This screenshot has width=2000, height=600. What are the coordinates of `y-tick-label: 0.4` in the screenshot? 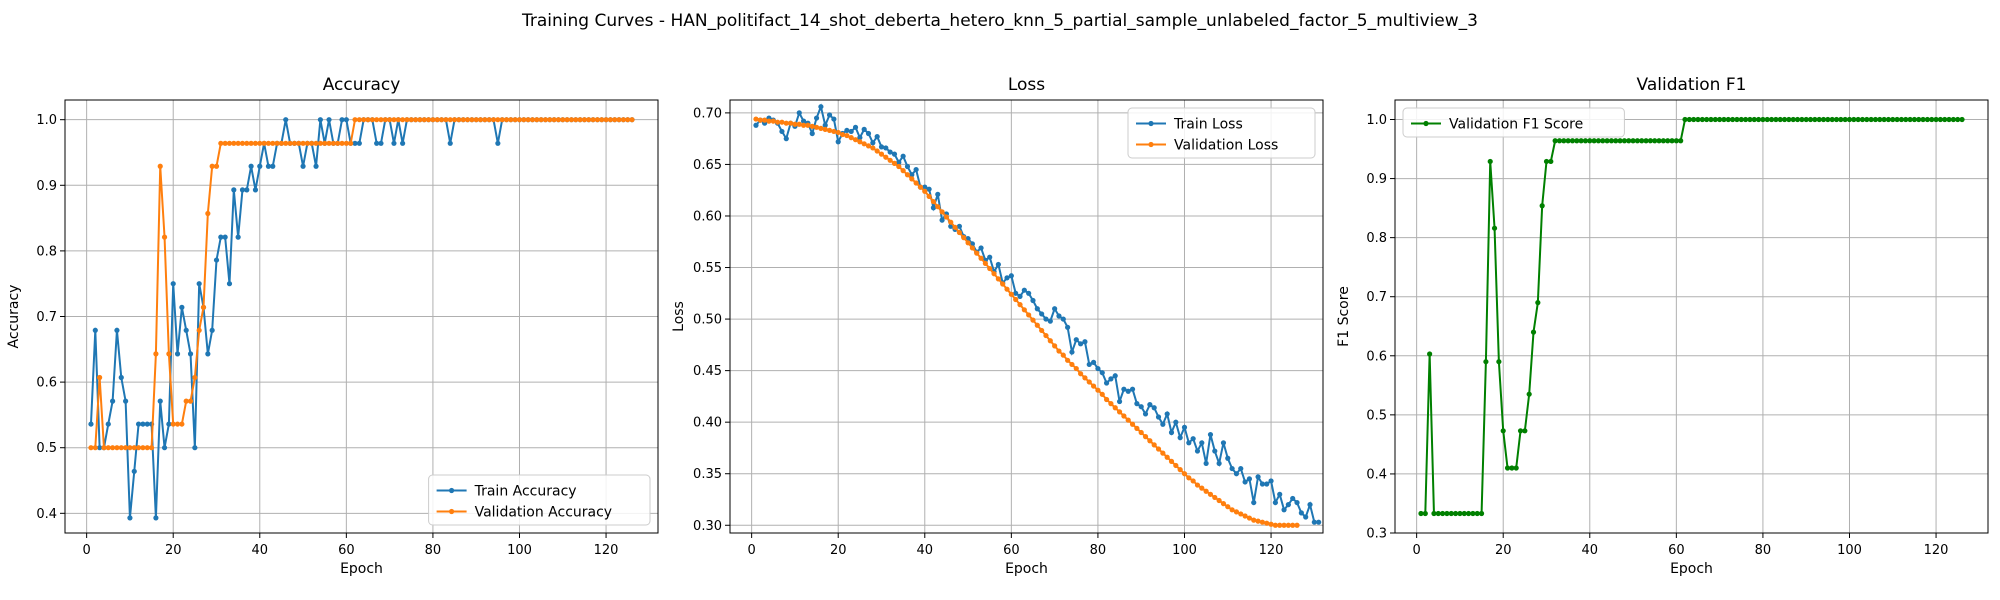 It's located at (46, 514).